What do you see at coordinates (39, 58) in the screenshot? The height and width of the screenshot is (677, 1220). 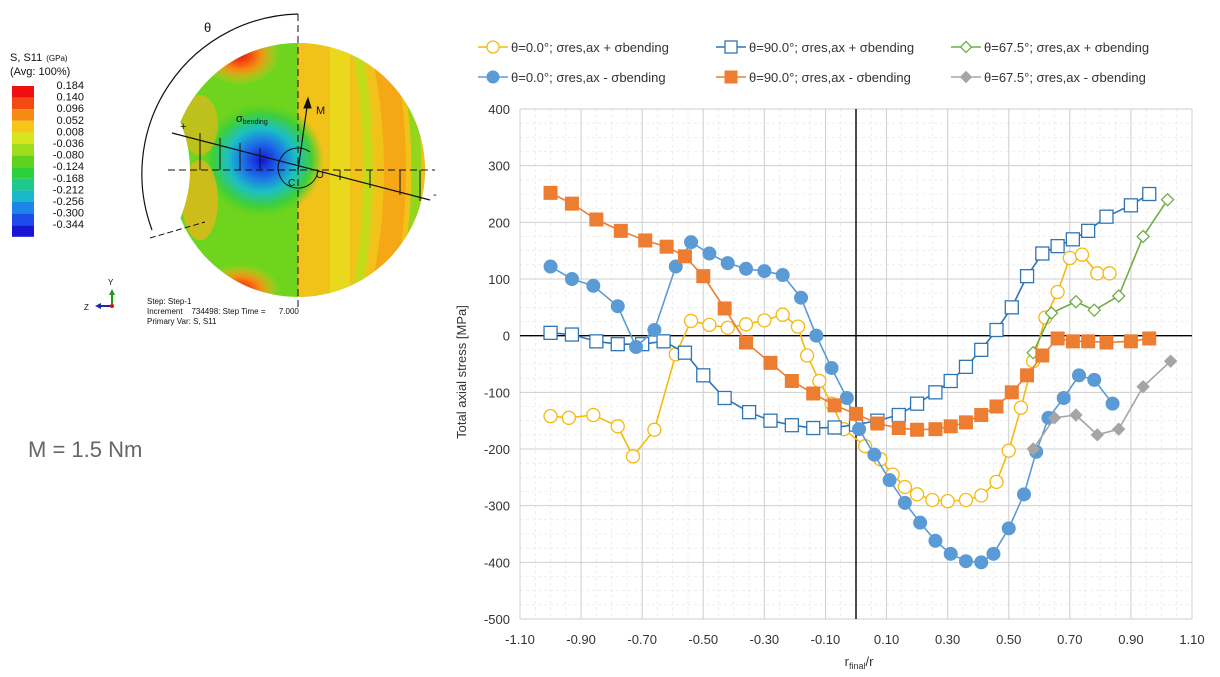 I see `legend-title: S, S11 (GPa)` at bounding box center [39, 58].